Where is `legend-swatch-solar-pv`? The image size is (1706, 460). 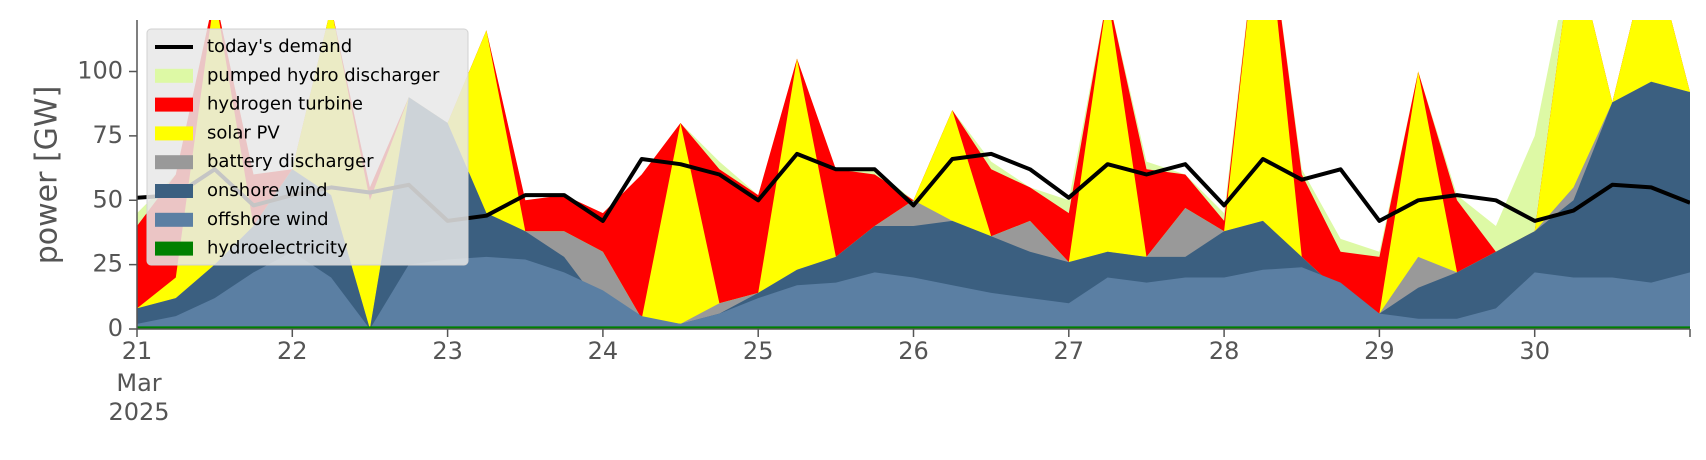
legend-swatch-solar-pv is located at coordinates (174, 133).